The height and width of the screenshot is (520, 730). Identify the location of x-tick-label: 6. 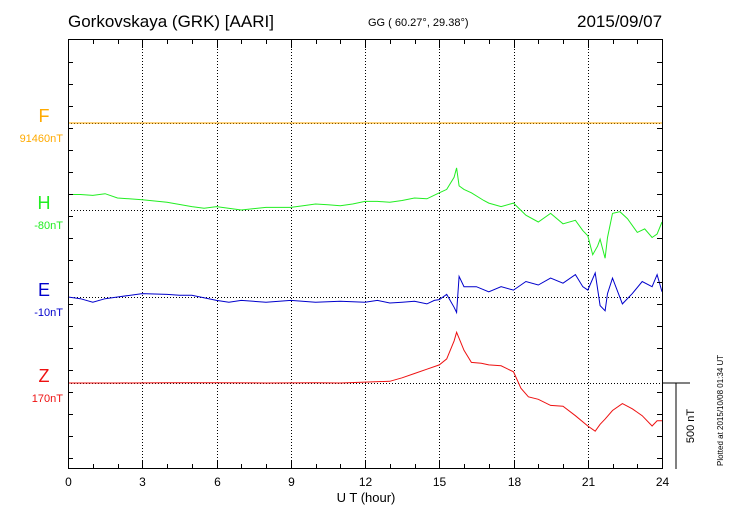
(217, 482).